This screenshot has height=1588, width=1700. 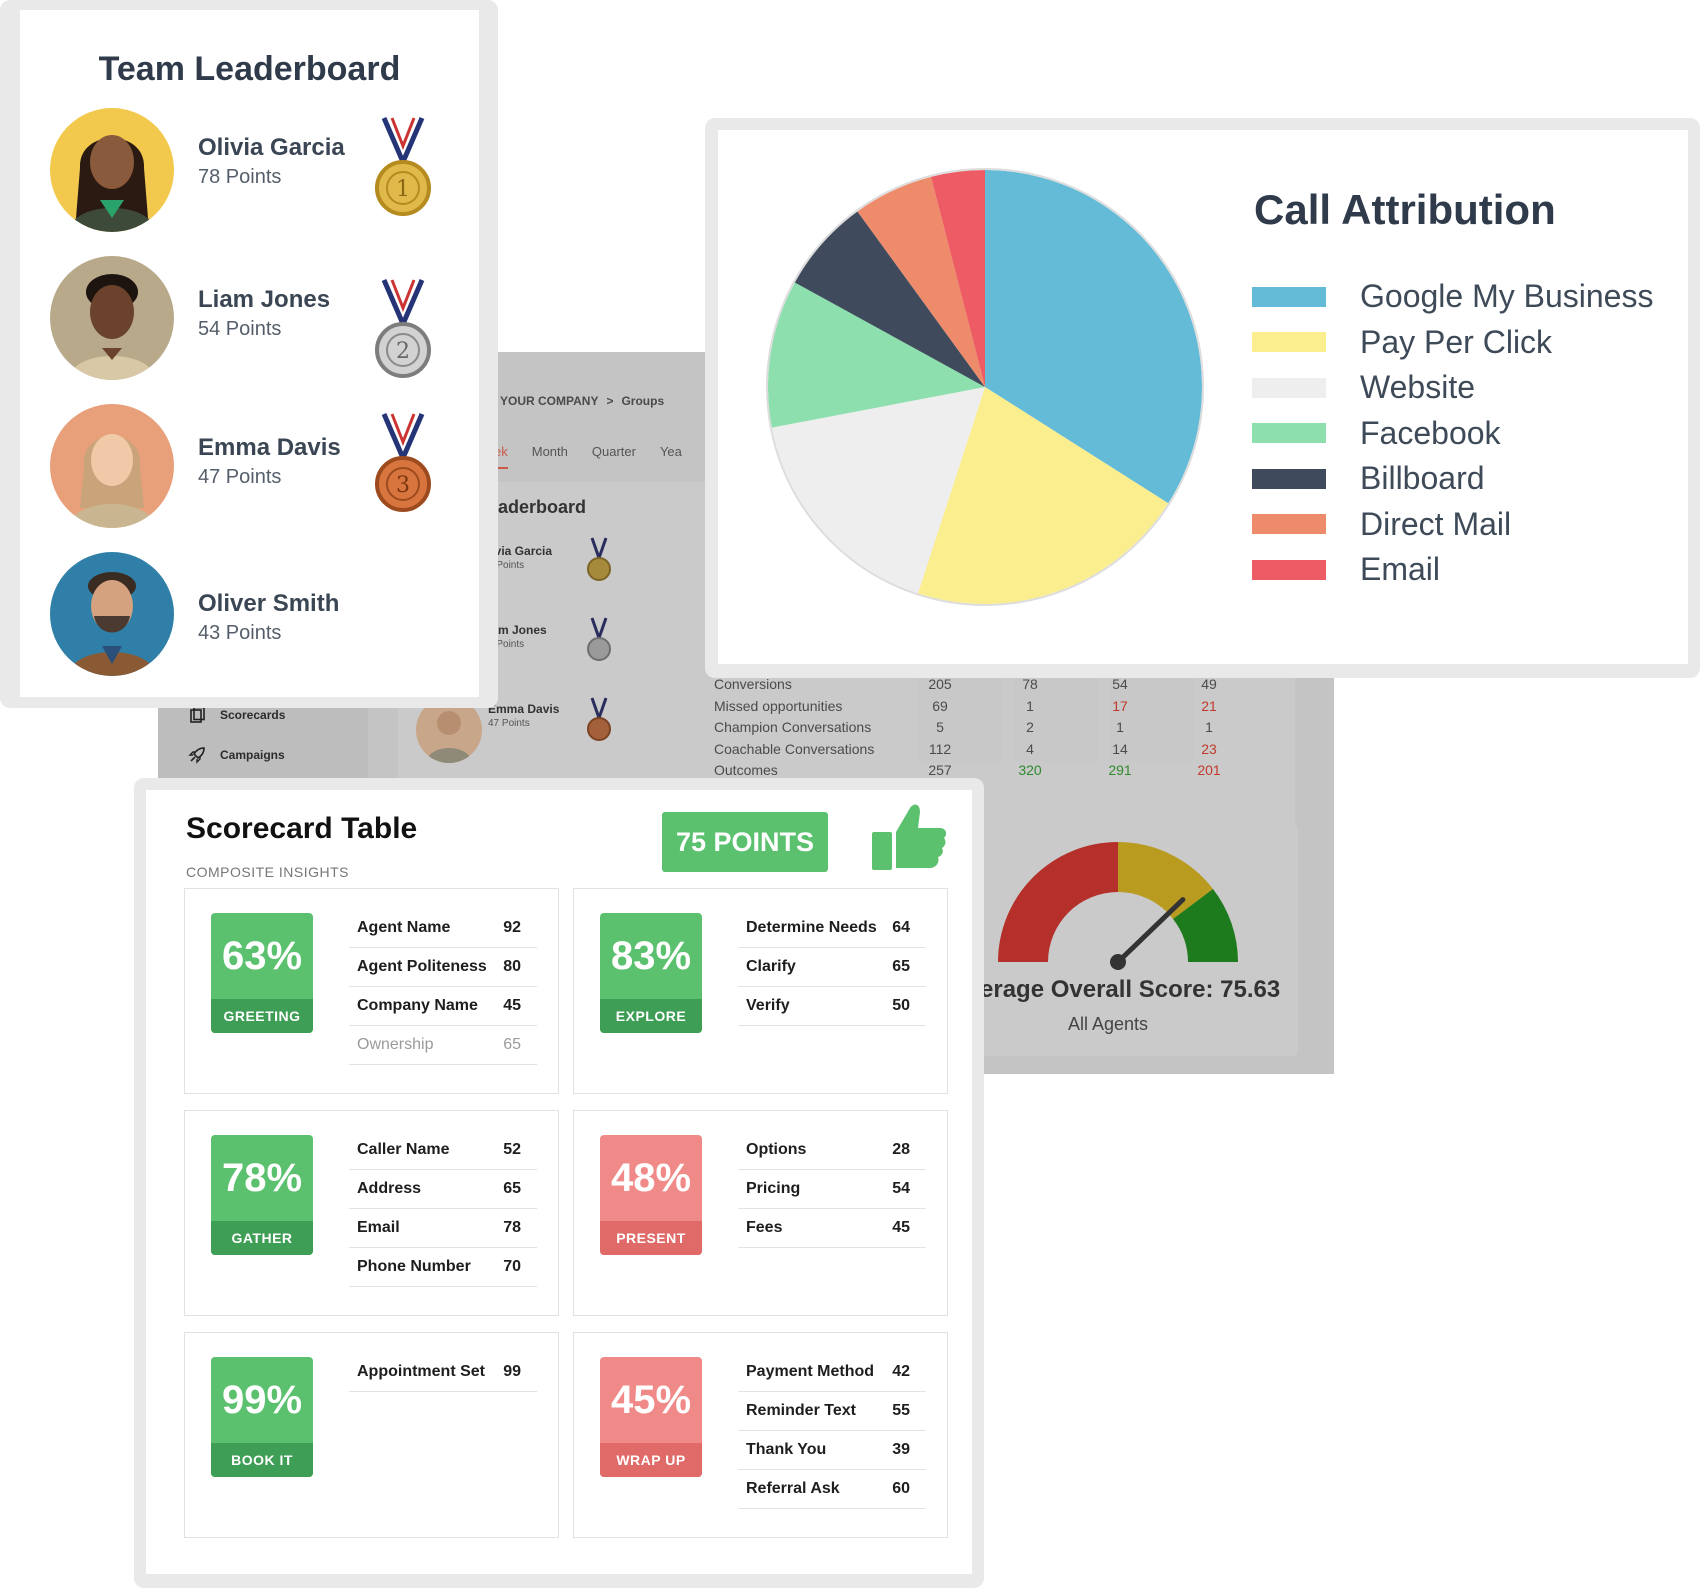 I want to click on legend-item: Email, so click(x=1452, y=570).